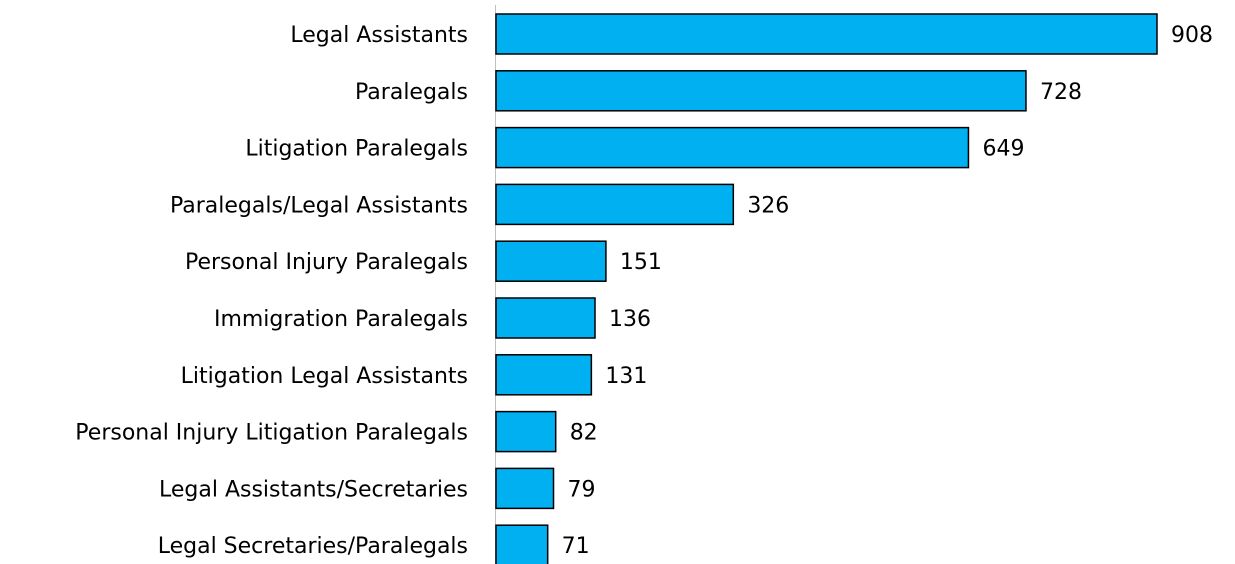 This screenshot has width=1235, height=564. Describe the element at coordinates (313, 489) in the screenshot. I see `category-label: Legal Assistants/Secretaries` at that location.